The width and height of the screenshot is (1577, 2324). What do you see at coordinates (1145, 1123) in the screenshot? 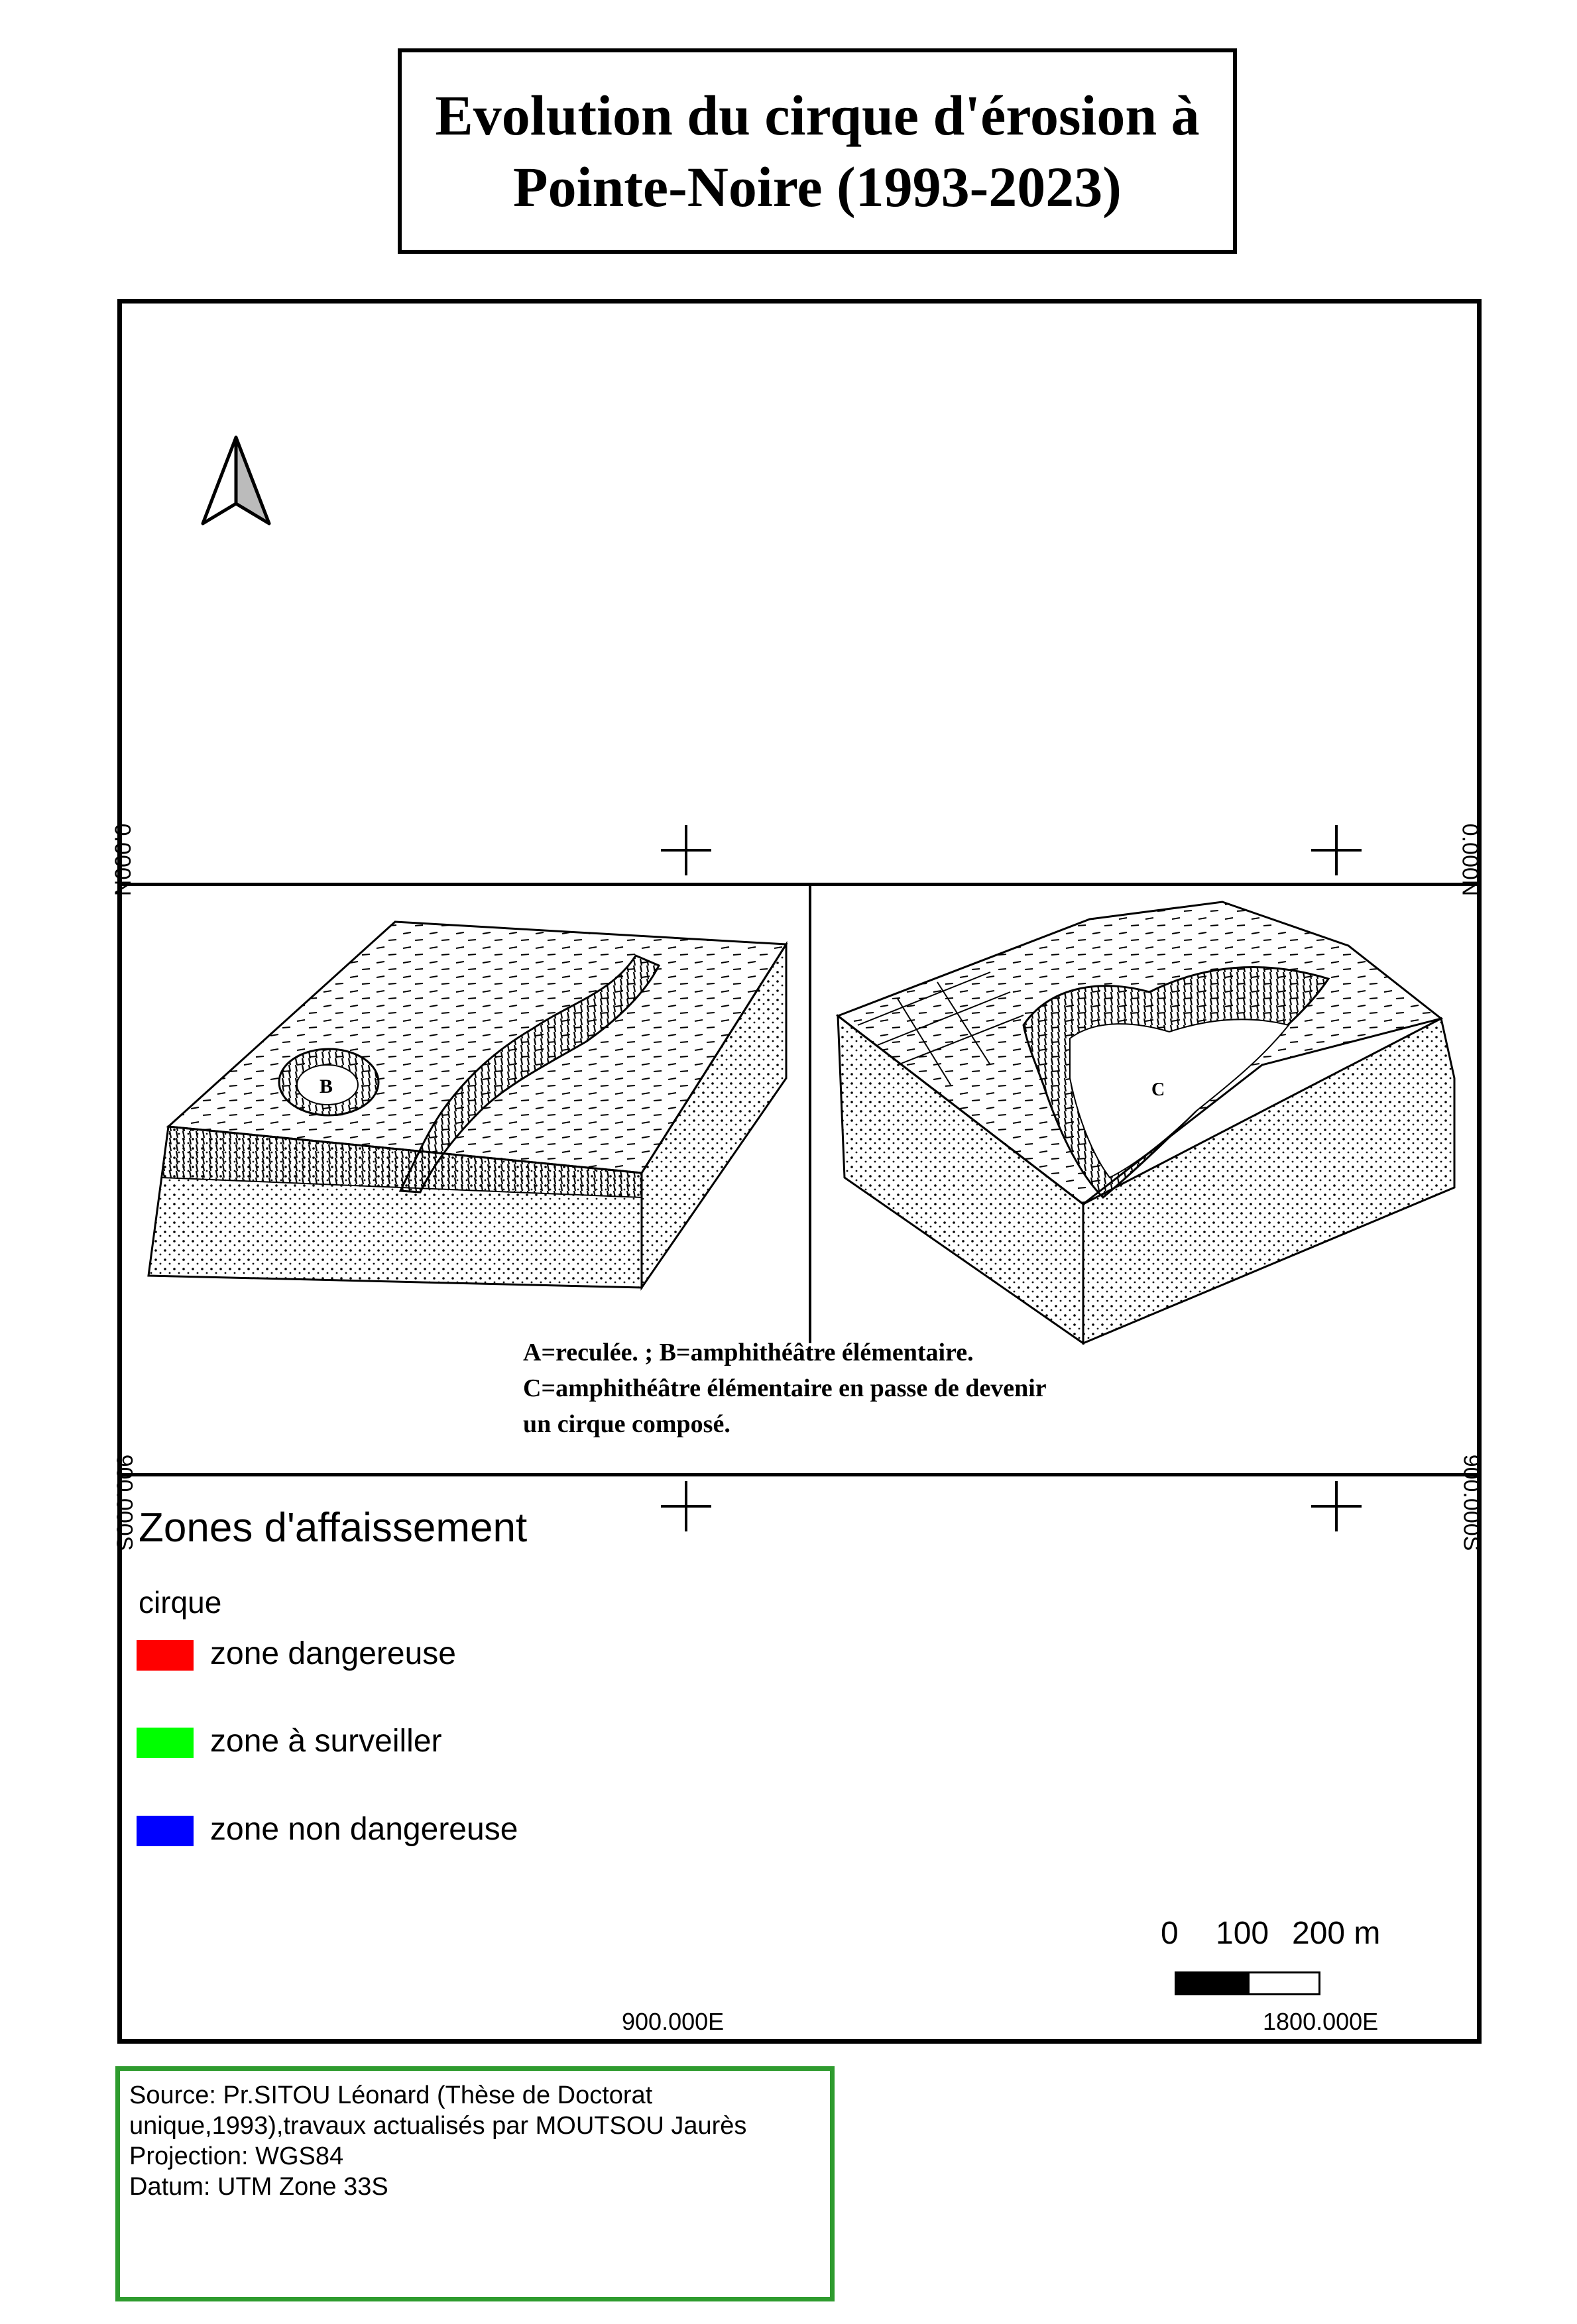
I see `right-block-diagram: C` at bounding box center [1145, 1123].